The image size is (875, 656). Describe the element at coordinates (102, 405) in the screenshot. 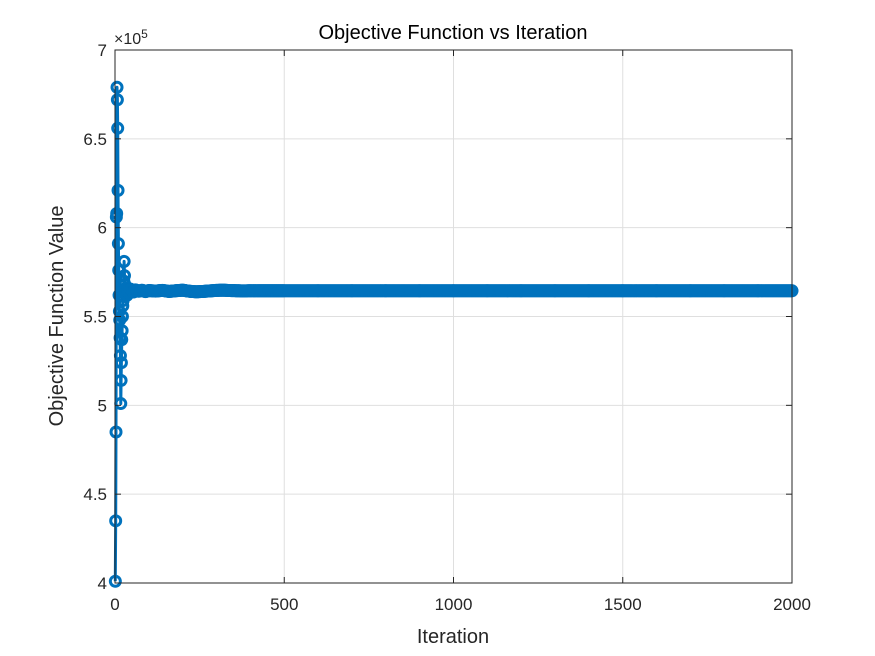

I see `y-tick-label-2: 5` at that location.